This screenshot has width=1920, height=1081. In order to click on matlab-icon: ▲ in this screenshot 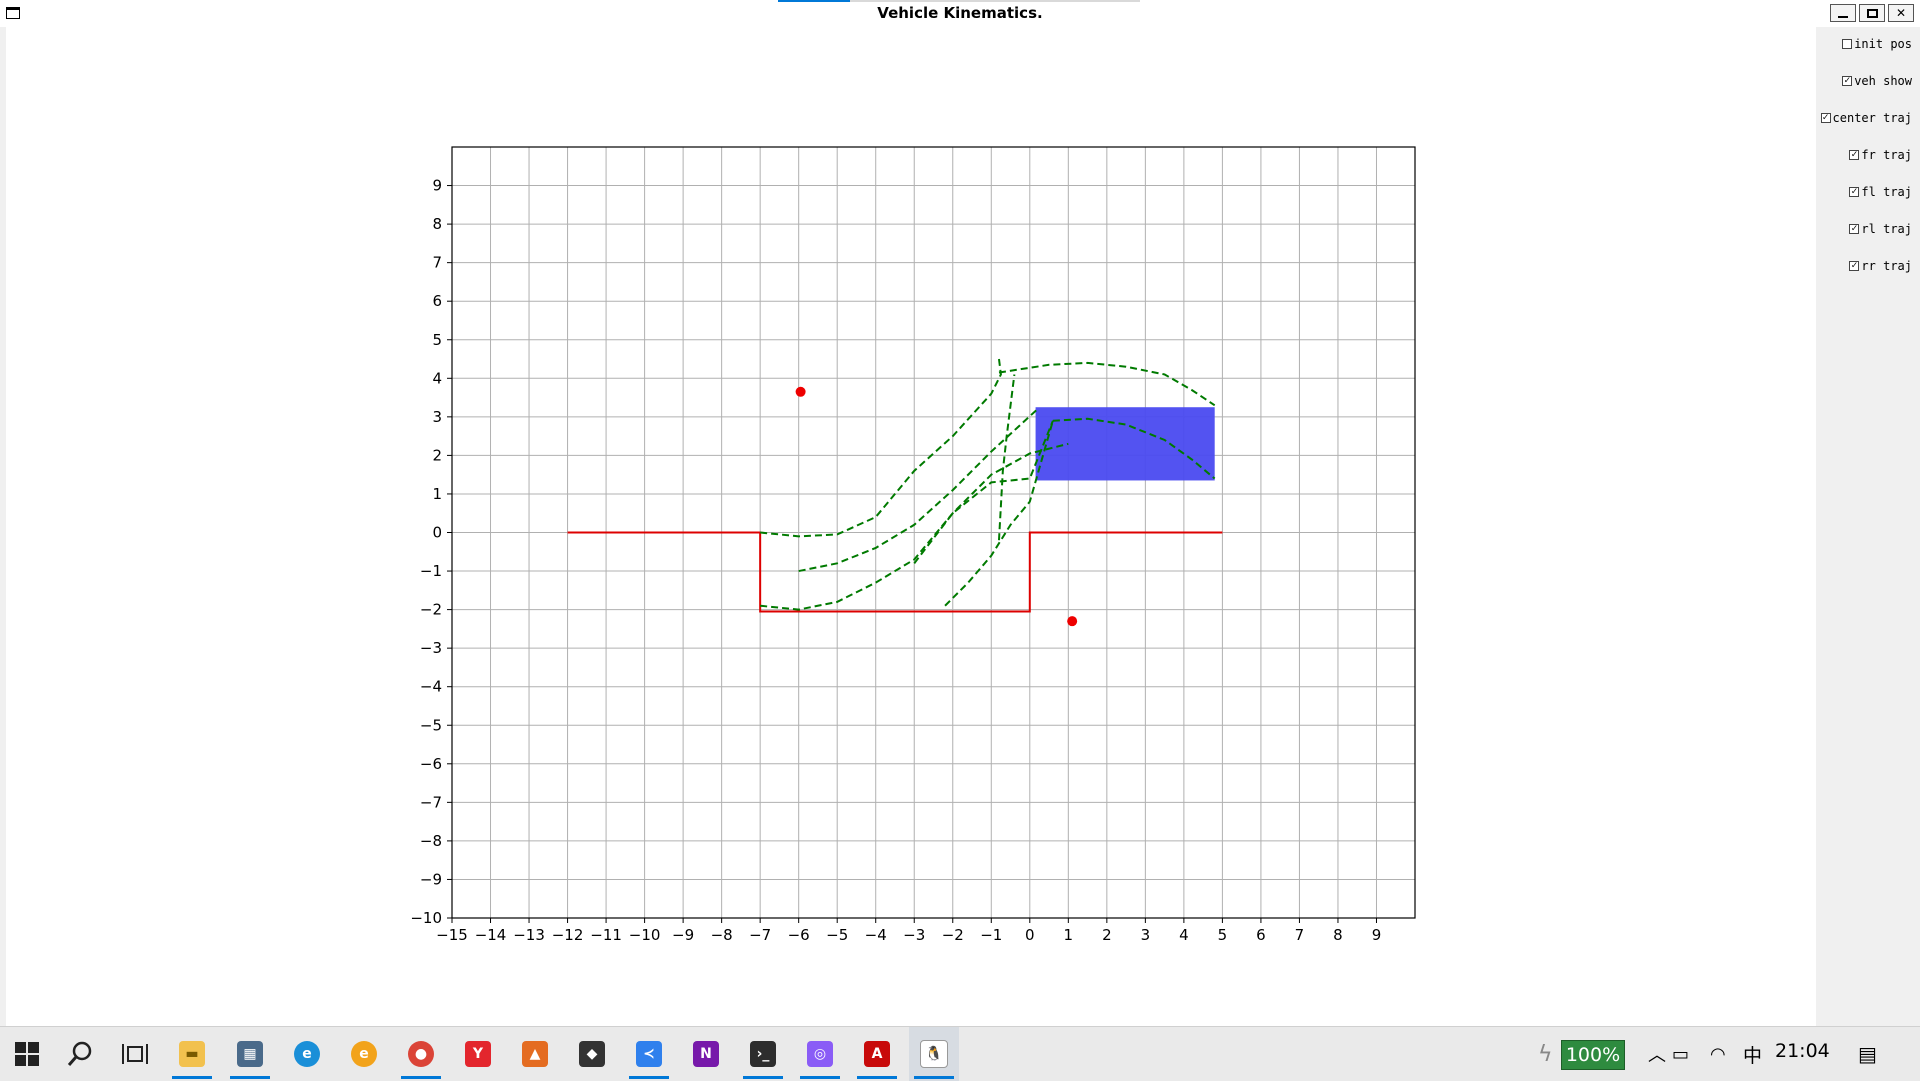, I will do `click(535, 1054)`.